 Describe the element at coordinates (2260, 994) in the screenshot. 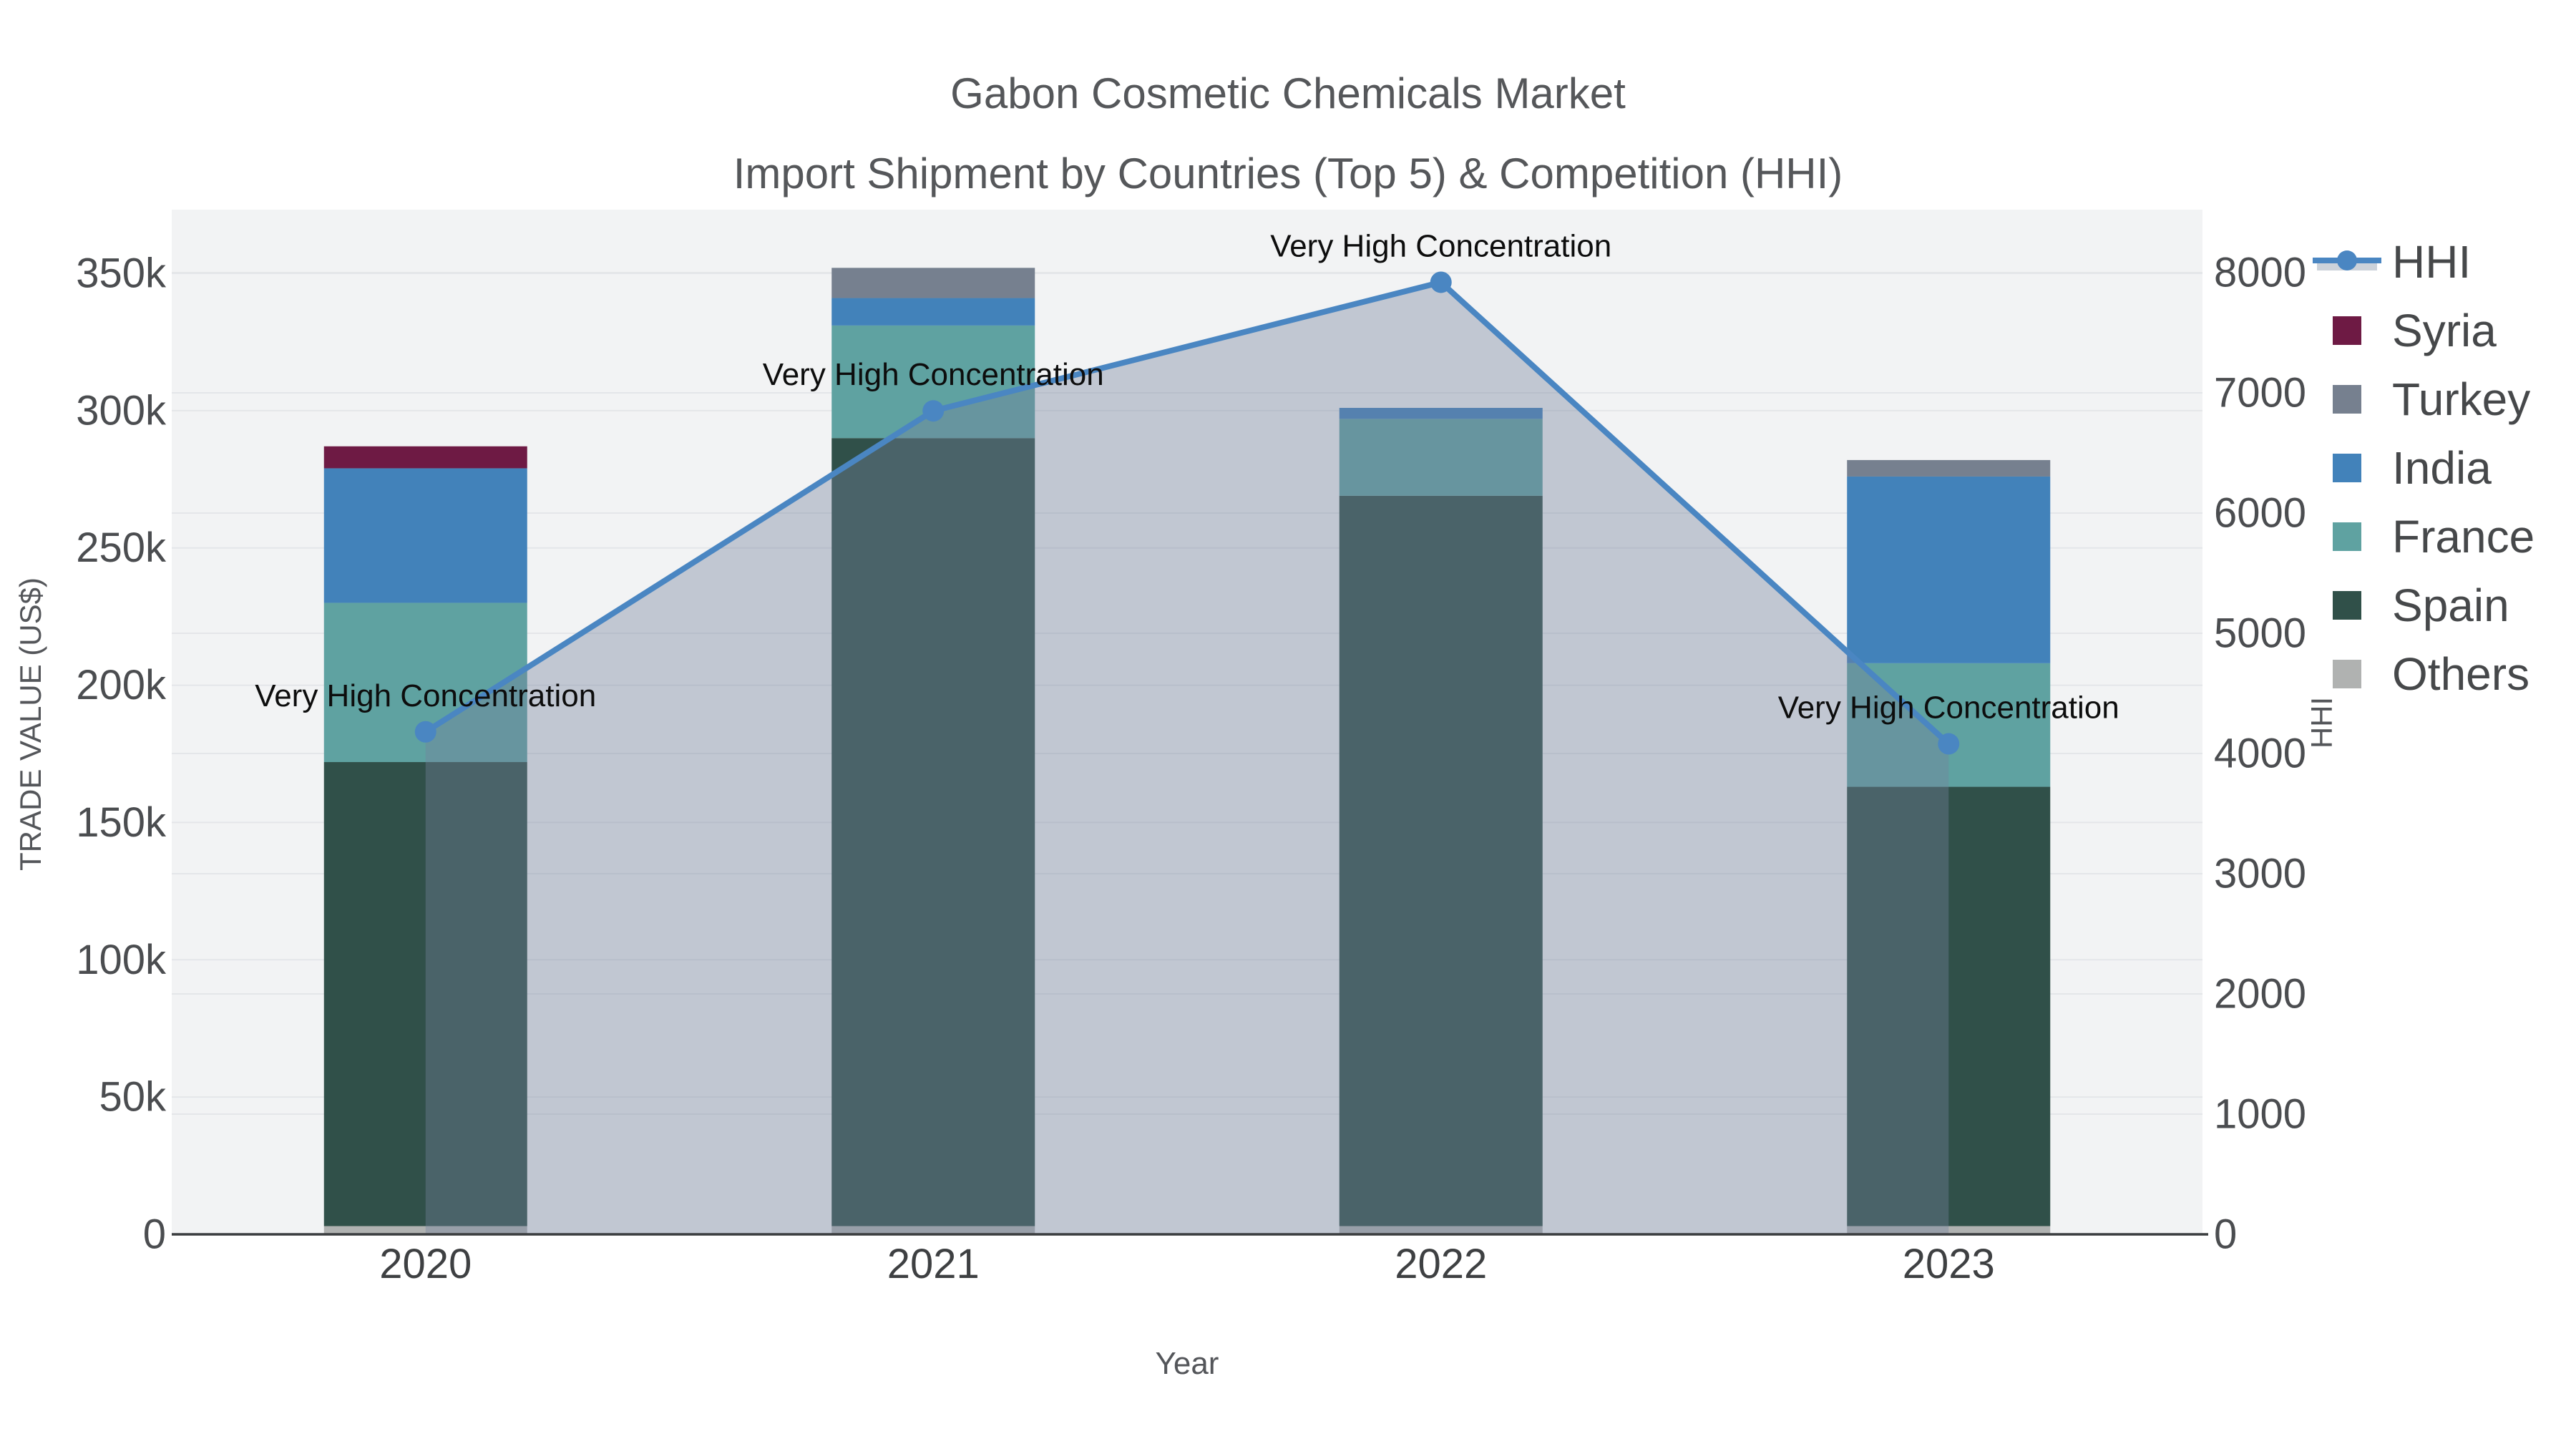

I see `y-right-tick-2000: 2000` at that location.